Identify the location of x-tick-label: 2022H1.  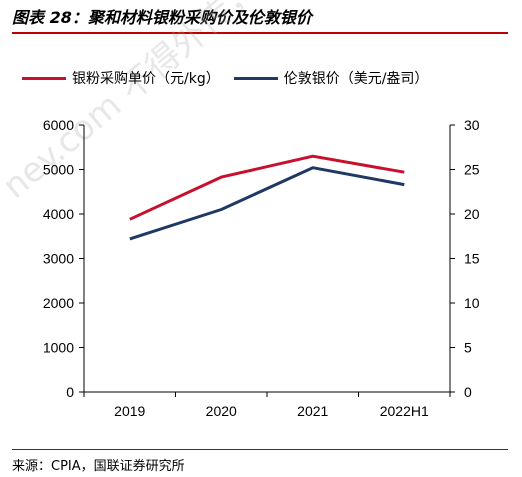
(404, 411).